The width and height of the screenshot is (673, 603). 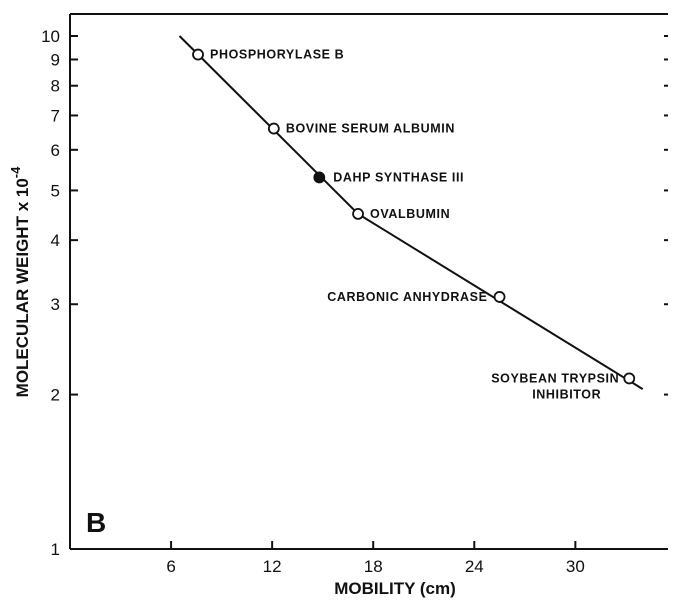 I want to click on y-tick-label: 5, so click(x=55, y=190).